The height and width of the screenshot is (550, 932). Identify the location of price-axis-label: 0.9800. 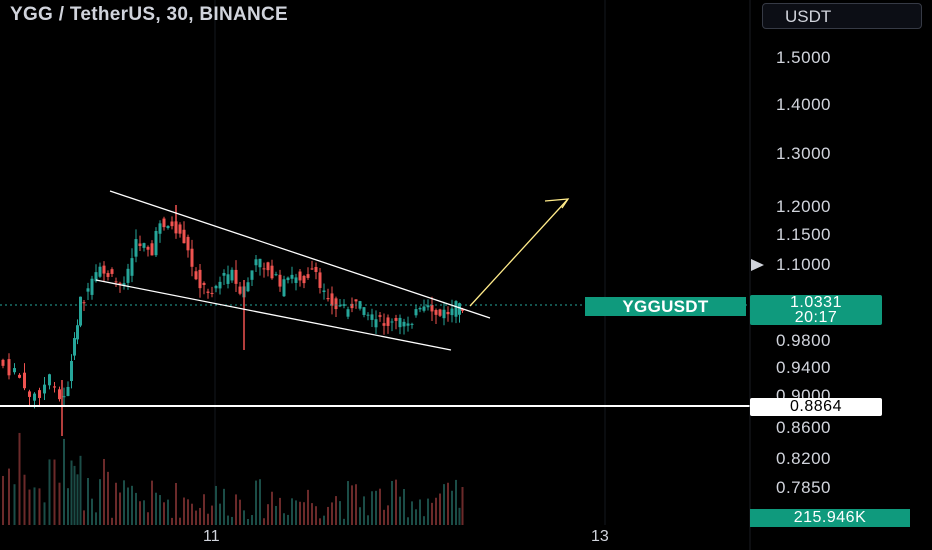
(803, 340).